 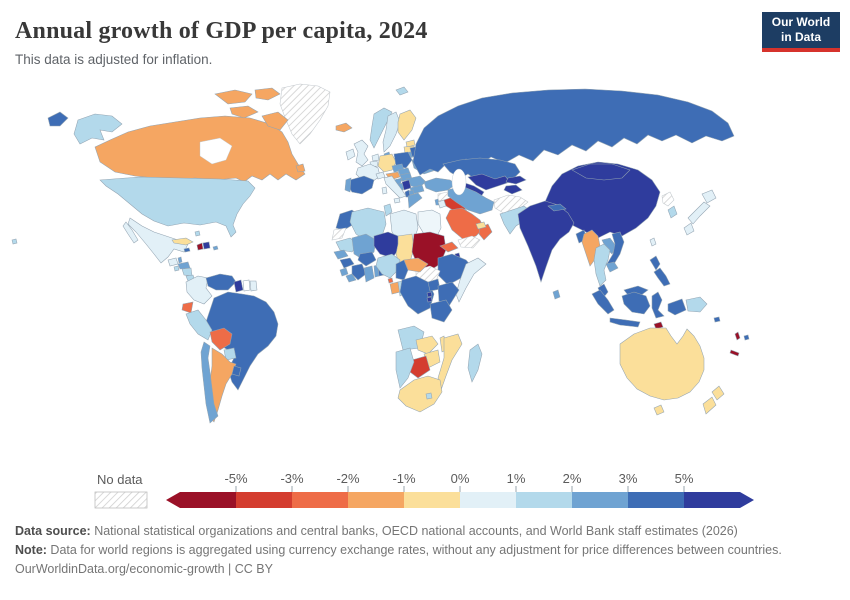 I want to click on country-western-sahara, so click(x=339, y=234).